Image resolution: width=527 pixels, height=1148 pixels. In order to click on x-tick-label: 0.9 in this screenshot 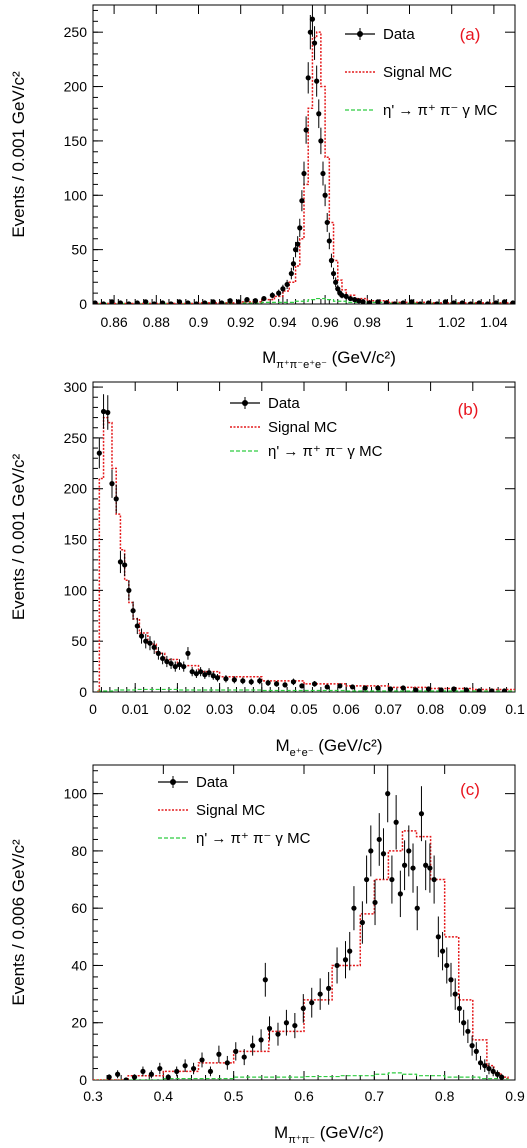, I will do `click(199, 322)`.